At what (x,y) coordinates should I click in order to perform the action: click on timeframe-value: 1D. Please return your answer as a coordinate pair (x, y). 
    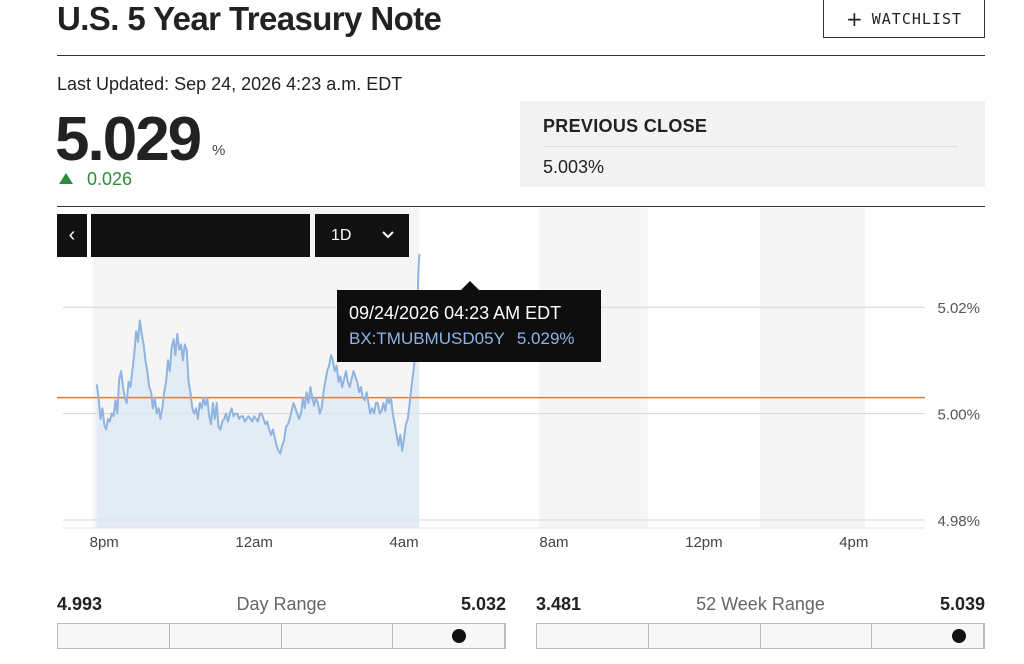
    Looking at the image, I should click on (341, 235).